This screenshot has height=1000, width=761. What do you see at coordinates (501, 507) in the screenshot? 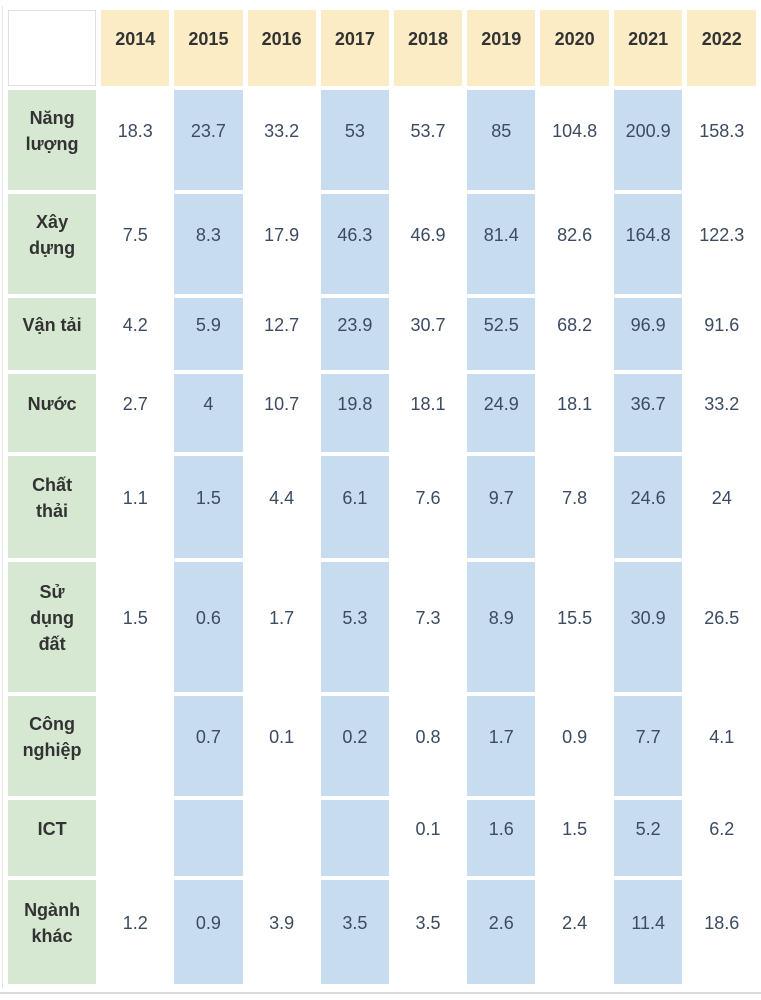
I see `data-cell: 9.7` at bounding box center [501, 507].